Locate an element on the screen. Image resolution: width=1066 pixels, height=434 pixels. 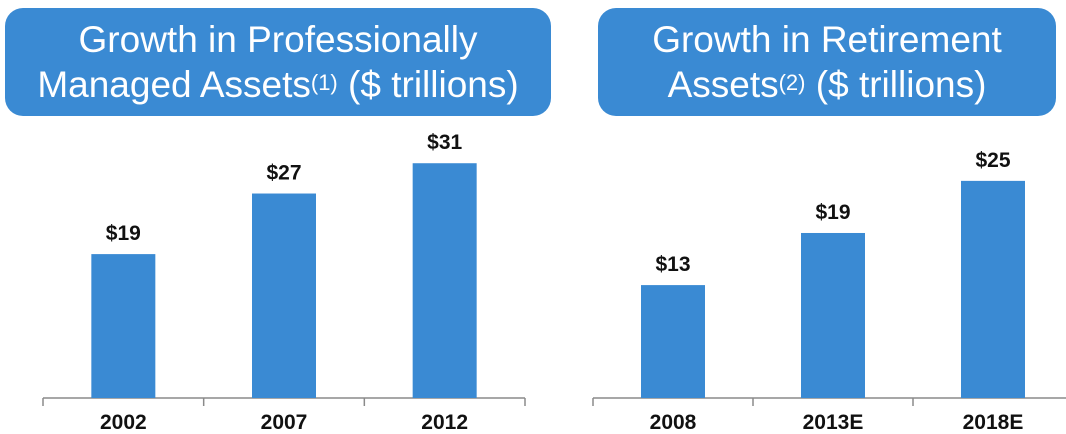
data-label: $25 is located at coordinates (992, 160).